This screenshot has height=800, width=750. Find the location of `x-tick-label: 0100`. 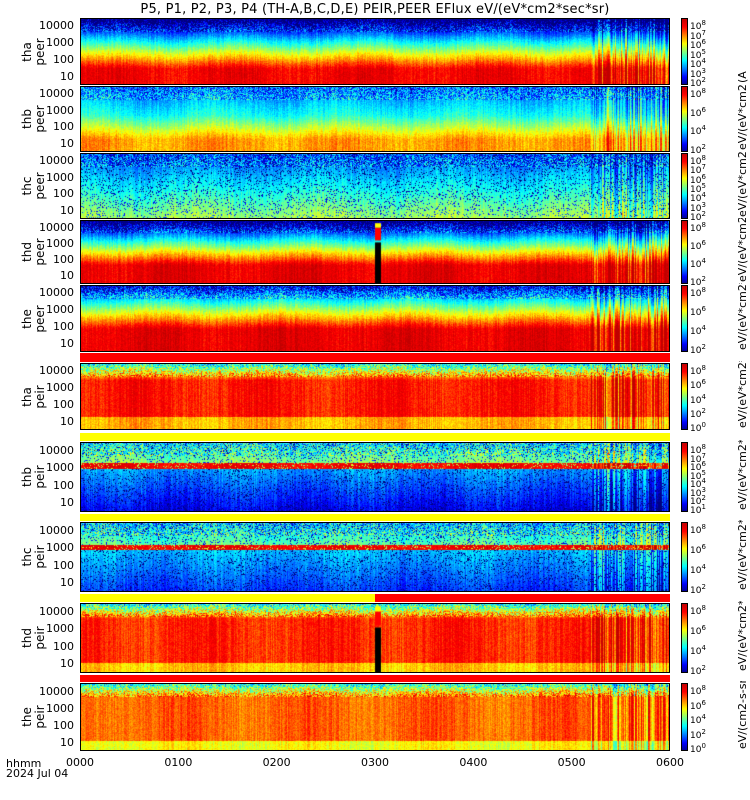

x-tick-label: 0100 is located at coordinates (178, 762).